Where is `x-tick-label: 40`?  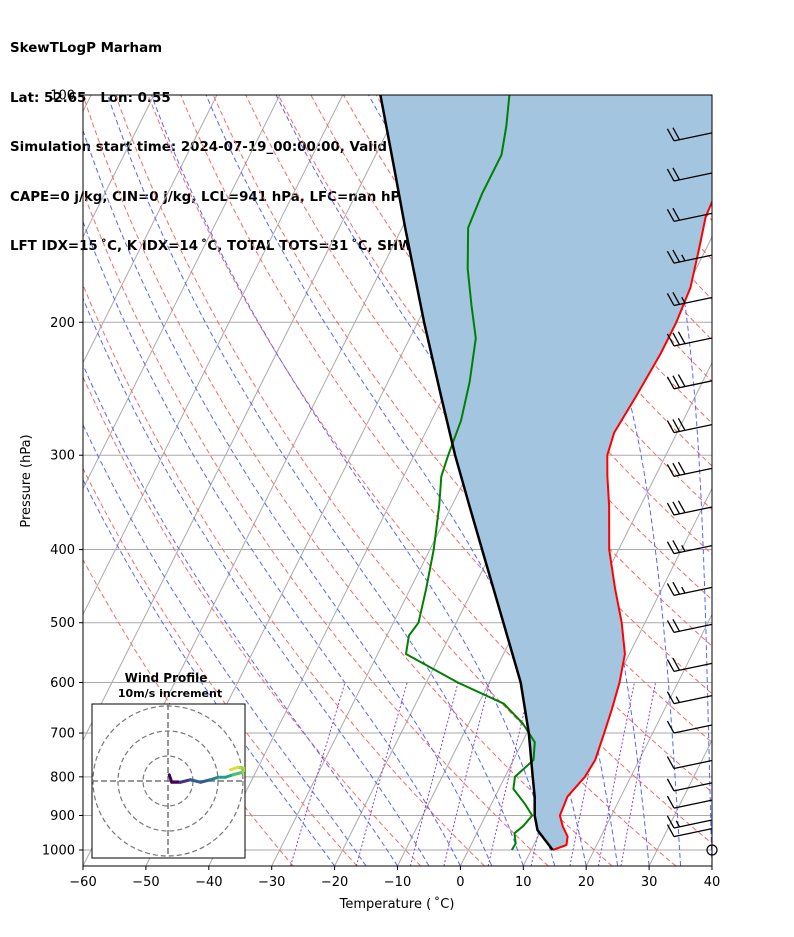 x-tick-label: 40 is located at coordinates (712, 882).